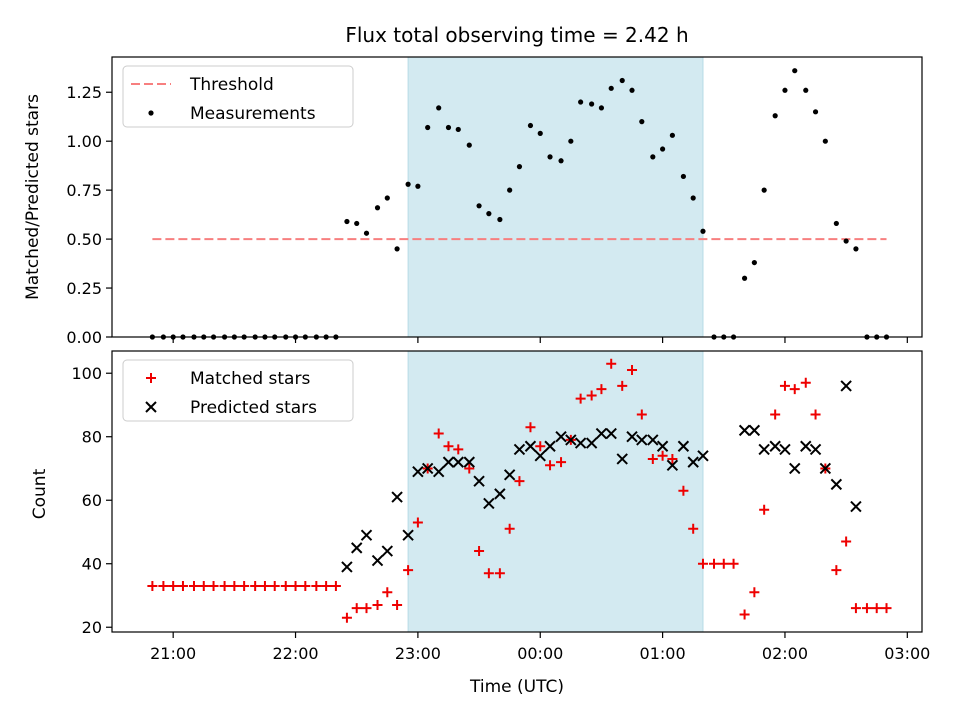 The height and width of the screenshot is (724, 960). What do you see at coordinates (295, 653) in the screenshot?
I see `x-tick-label: 22:00` at bounding box center [295, 653].